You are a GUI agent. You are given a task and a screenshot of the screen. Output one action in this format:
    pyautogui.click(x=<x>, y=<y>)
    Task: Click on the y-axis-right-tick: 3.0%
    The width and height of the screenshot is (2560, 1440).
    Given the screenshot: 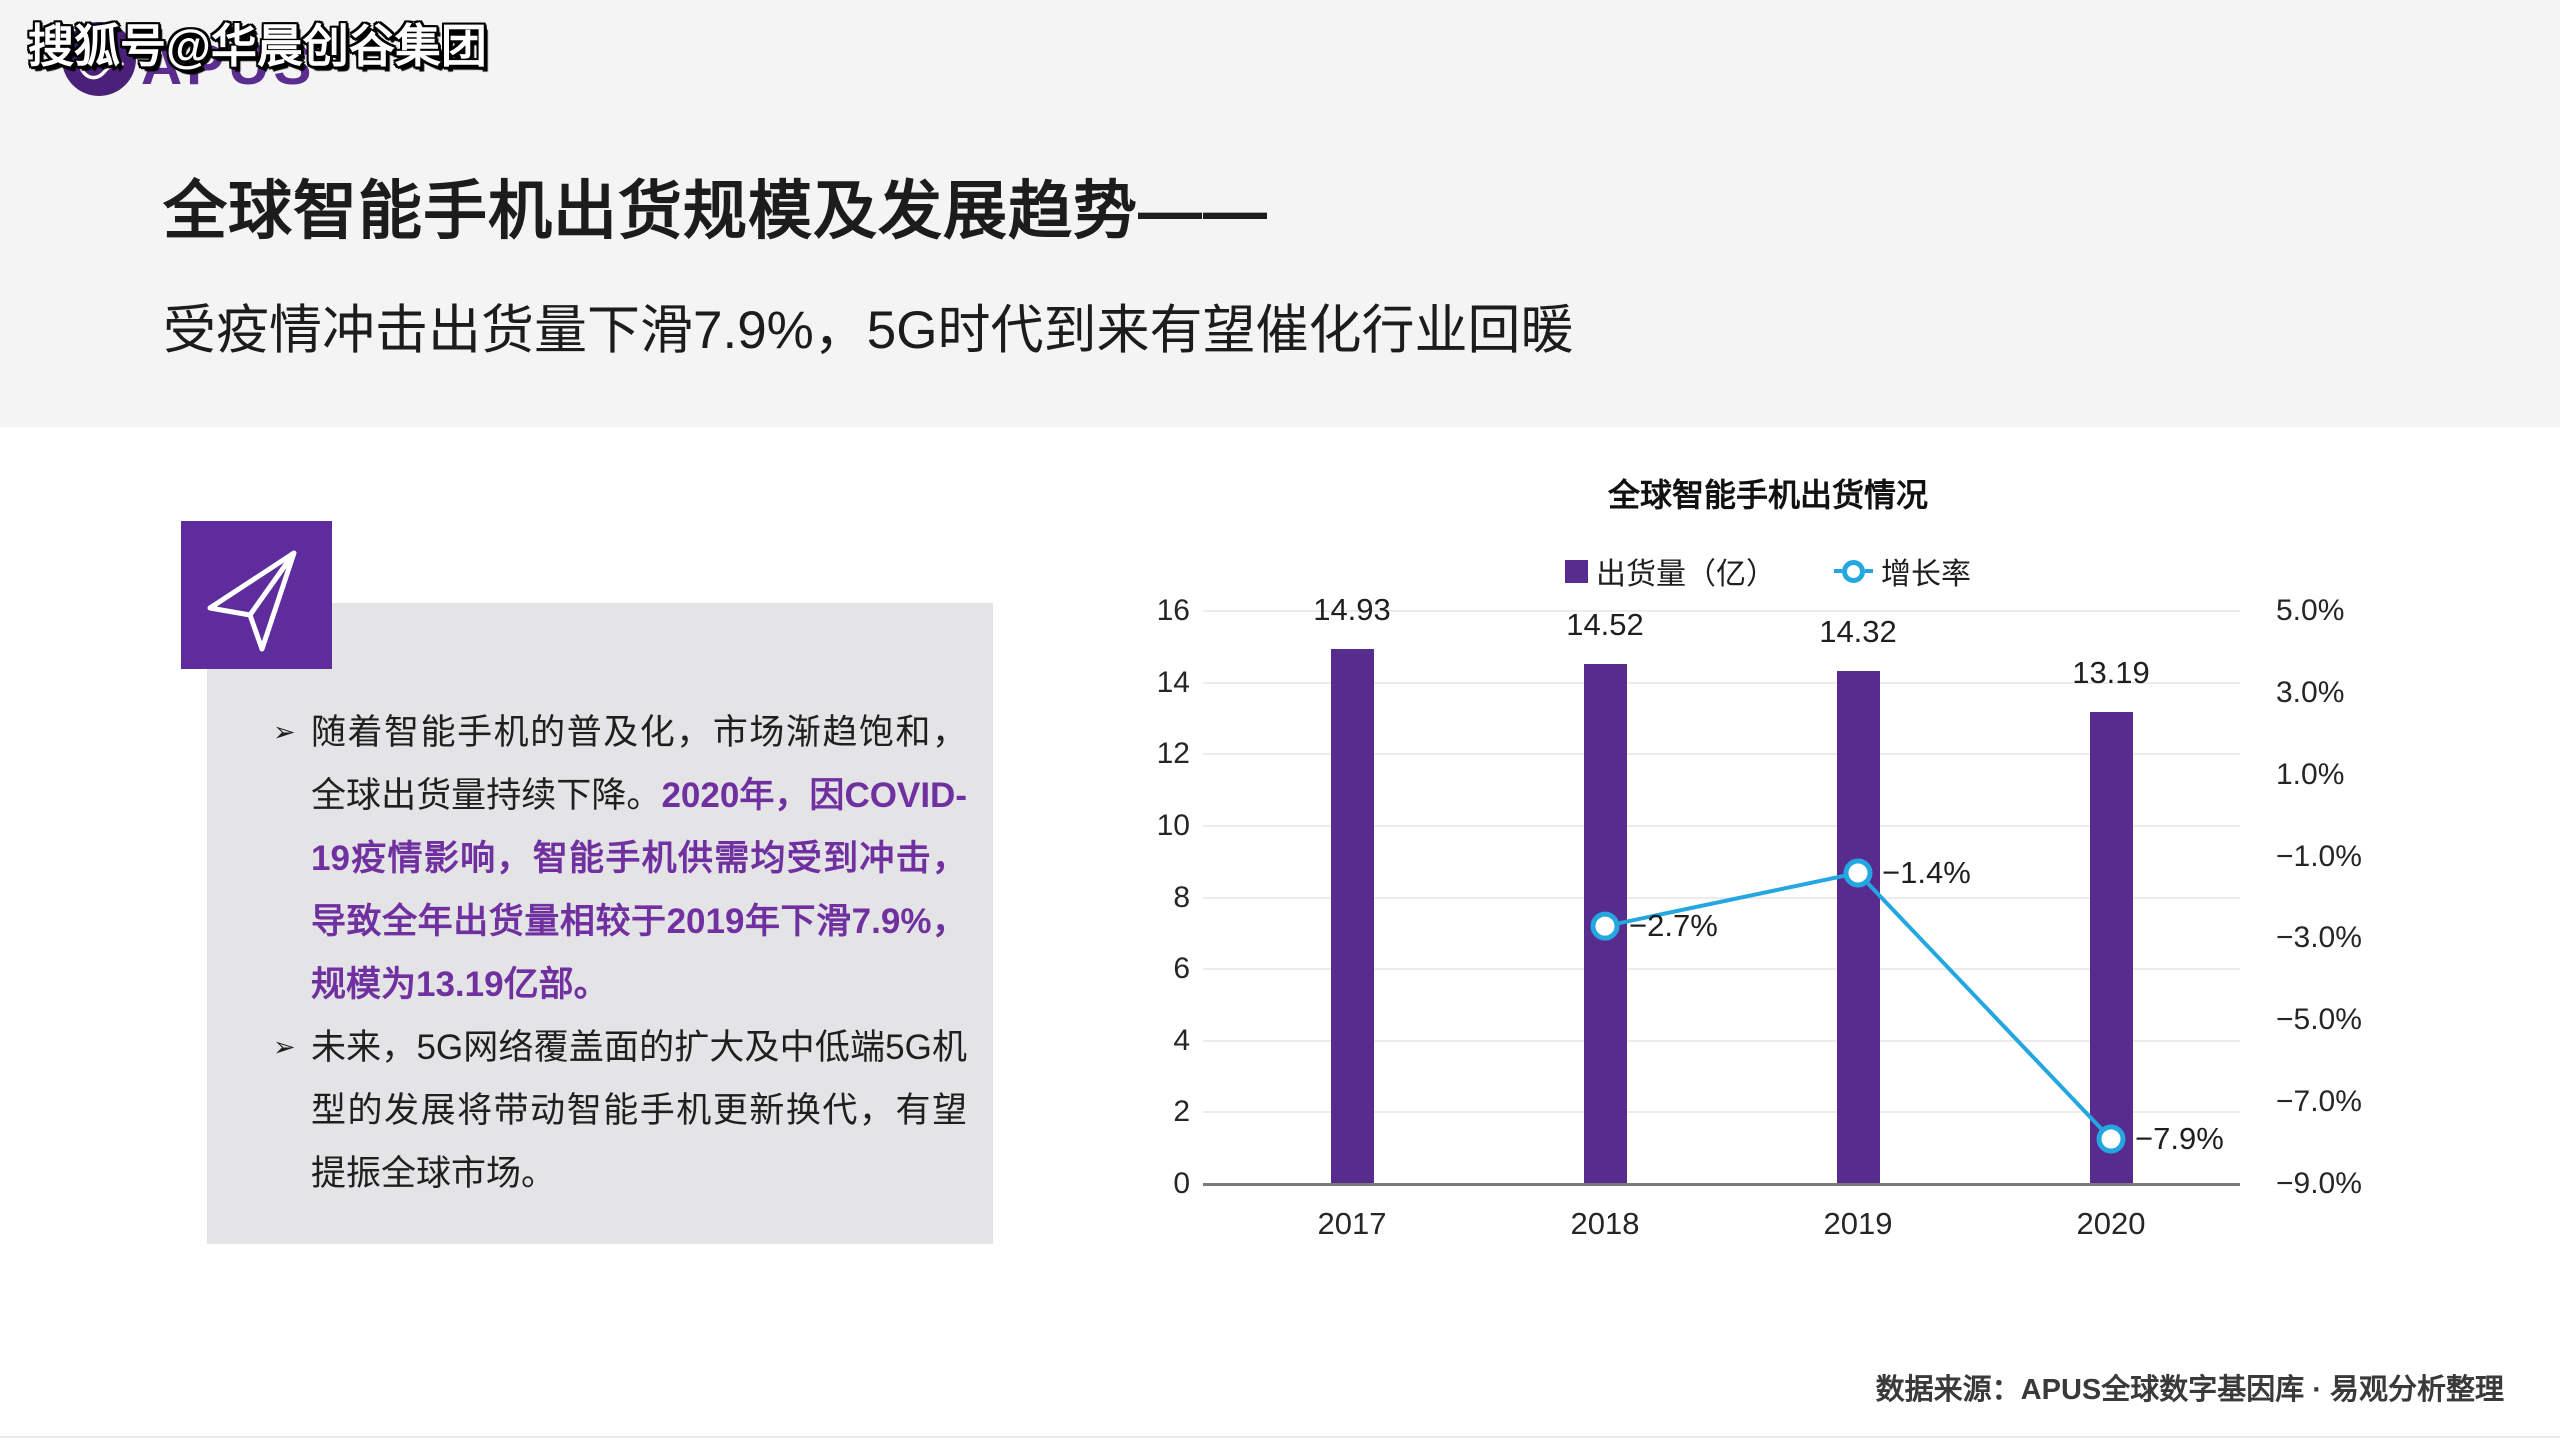 What is the action you would take?
    pyautogui.click(x=2310, y=692)
    